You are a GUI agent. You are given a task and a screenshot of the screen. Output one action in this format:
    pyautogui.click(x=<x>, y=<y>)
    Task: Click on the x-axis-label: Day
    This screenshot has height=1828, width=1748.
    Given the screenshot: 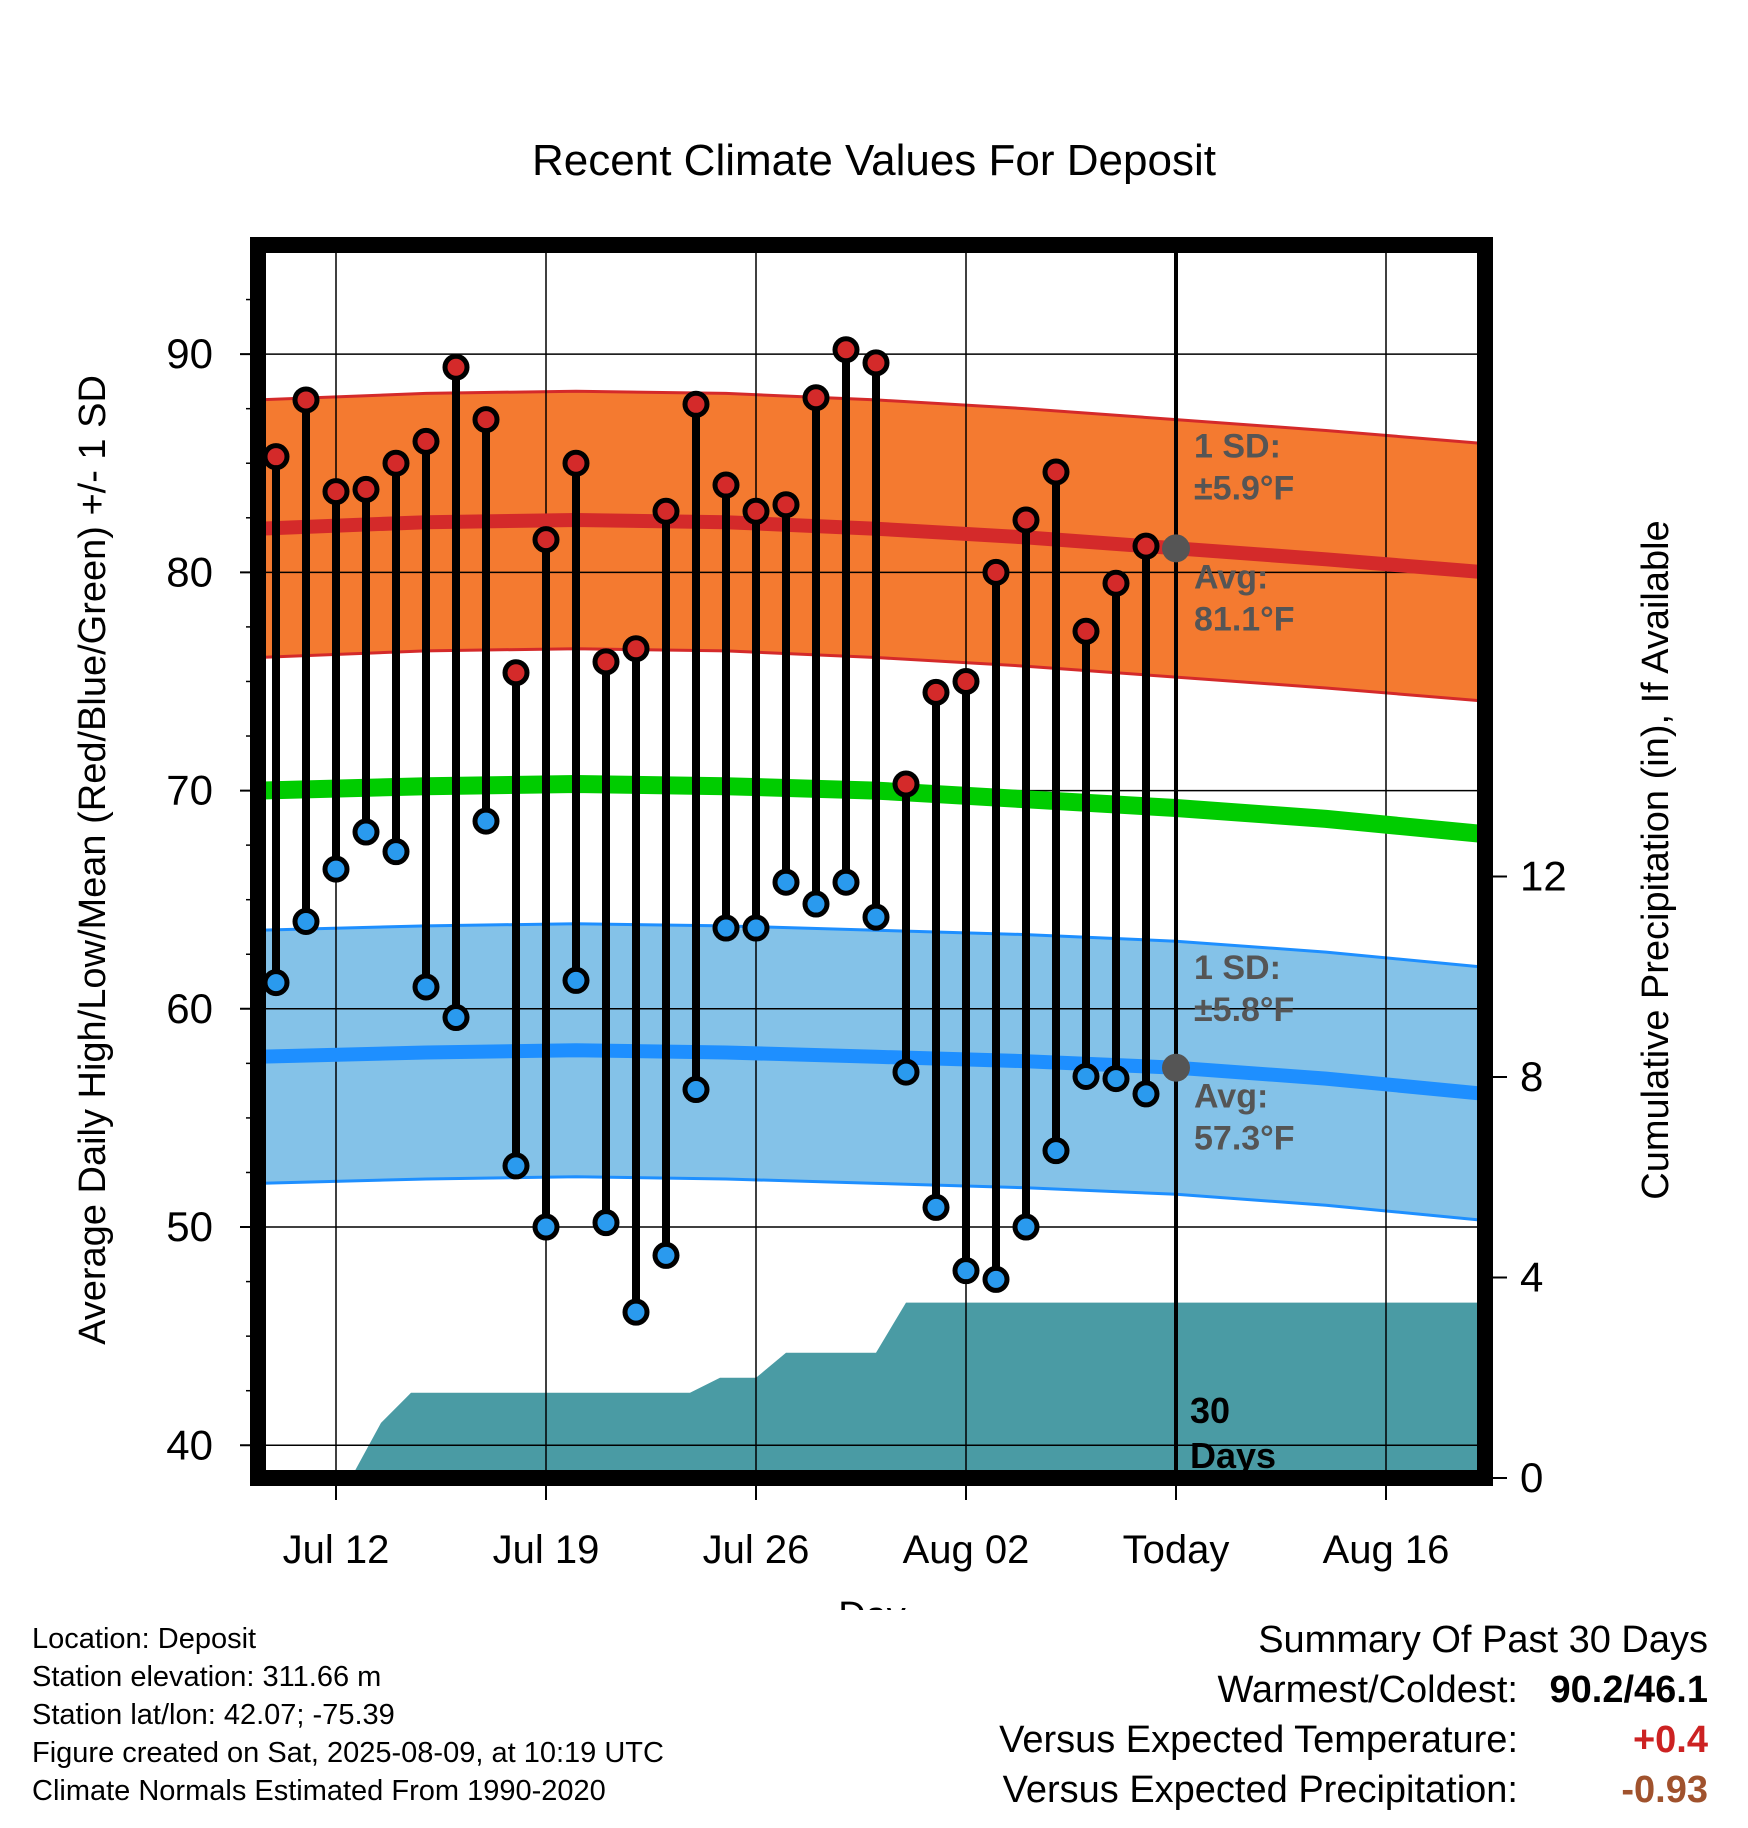 What is the action you would take?
    pyautogui.click(x=872, y=1602)
    